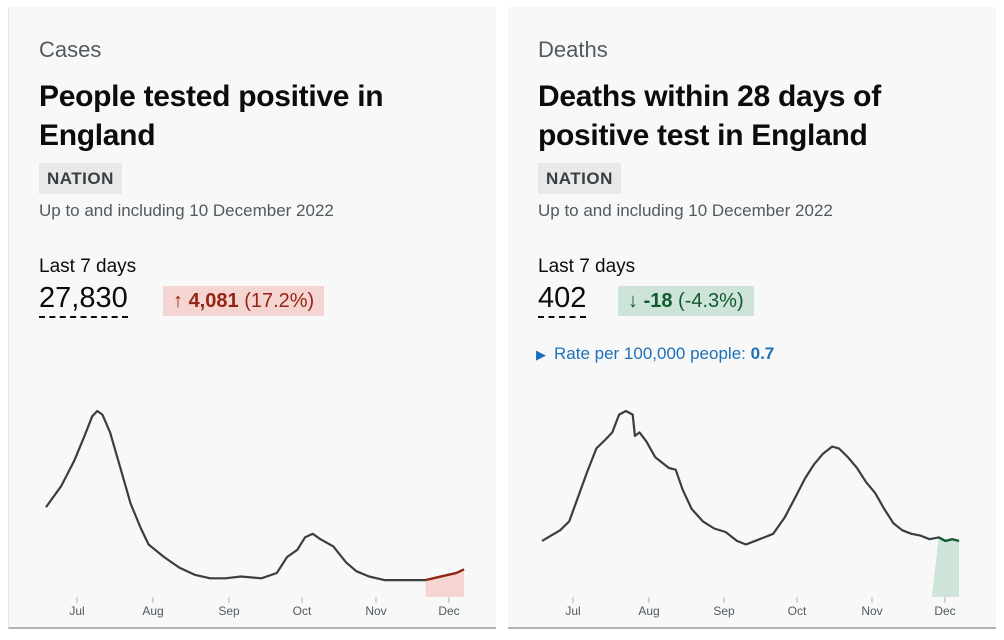  What do you see at coordinates (178, 301) in the screenshot?
I see `arrow-up-icon: ↑` at bounding box center [178, 301].